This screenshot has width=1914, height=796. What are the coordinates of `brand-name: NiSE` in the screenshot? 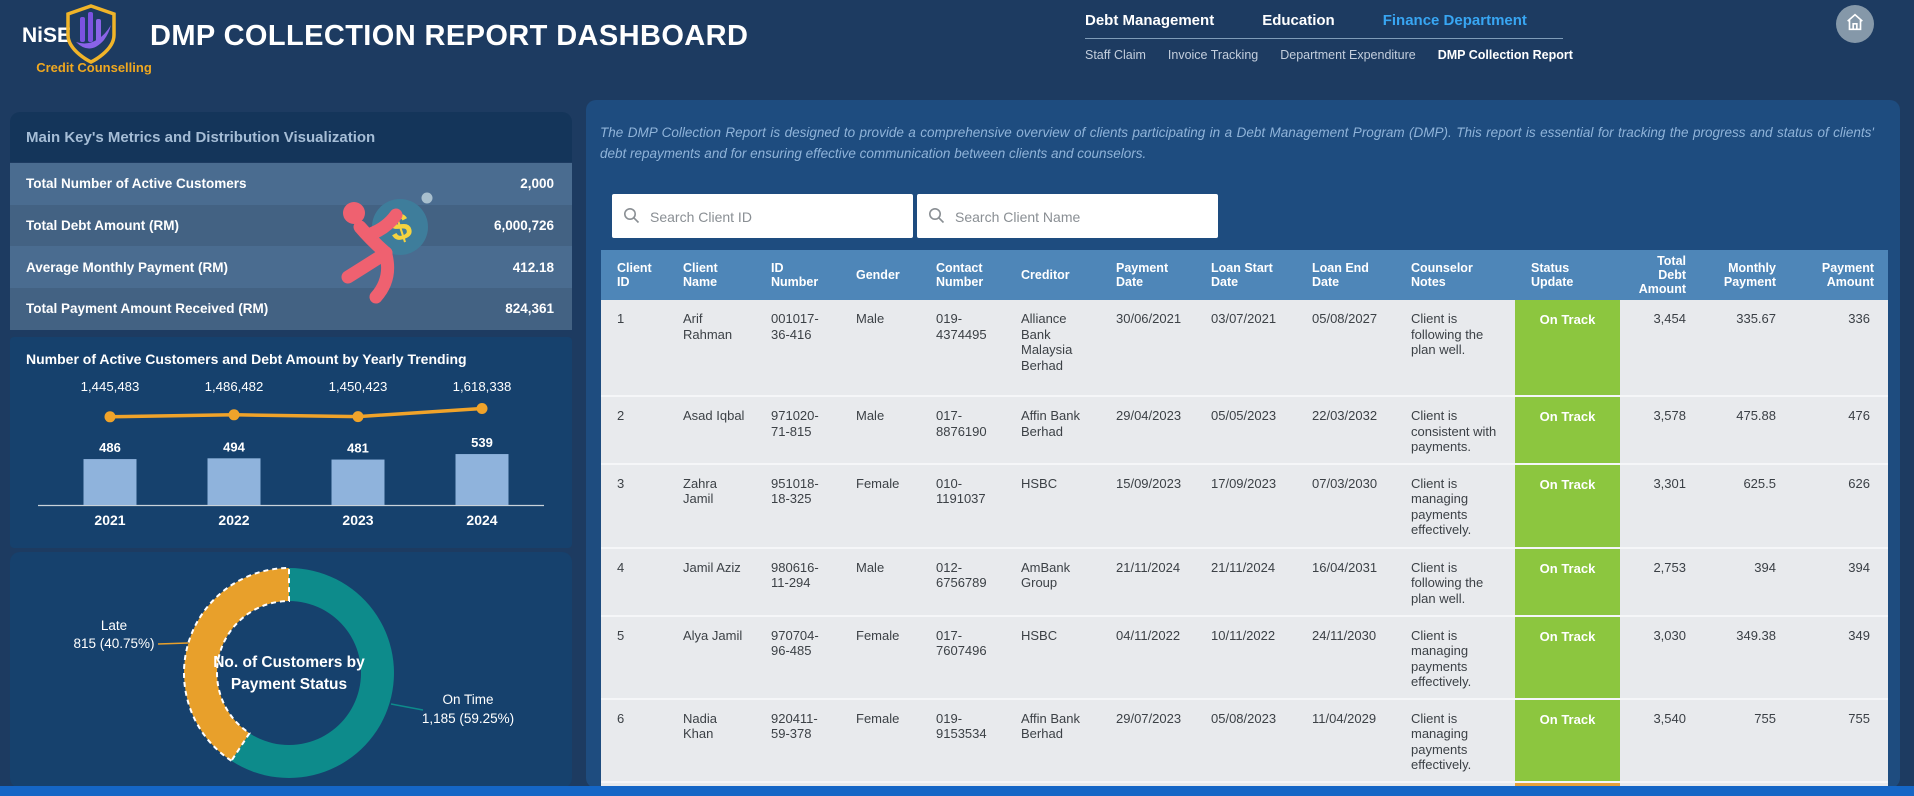 It's located at (47, 35).